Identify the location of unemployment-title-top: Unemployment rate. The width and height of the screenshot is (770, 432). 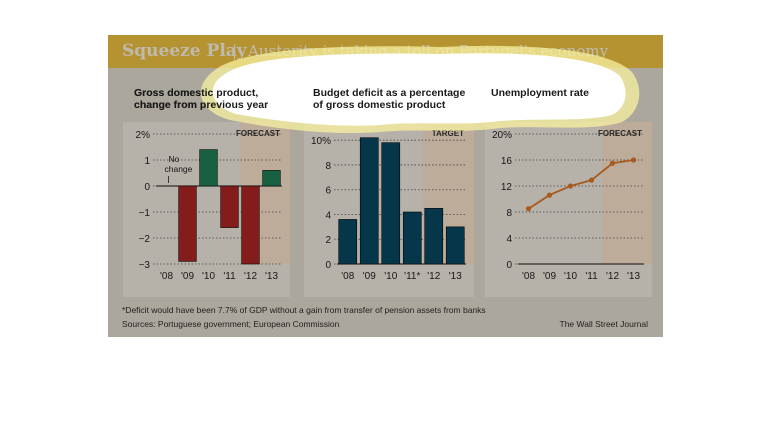
(540, 93).